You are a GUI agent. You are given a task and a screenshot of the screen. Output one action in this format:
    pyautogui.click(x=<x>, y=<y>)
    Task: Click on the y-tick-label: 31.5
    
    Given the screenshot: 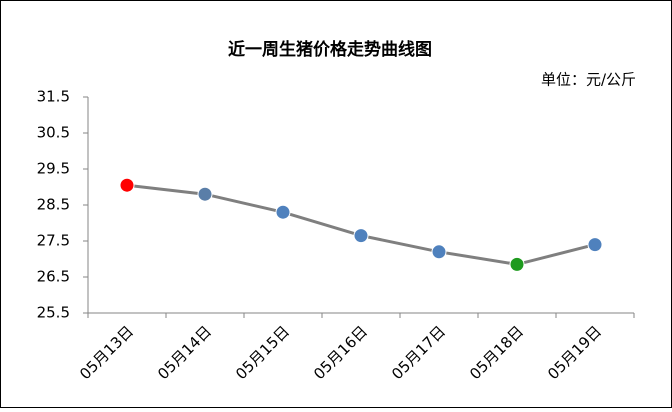 What is the action you would take?
    pyautogui.click(x=53, y=97)
    